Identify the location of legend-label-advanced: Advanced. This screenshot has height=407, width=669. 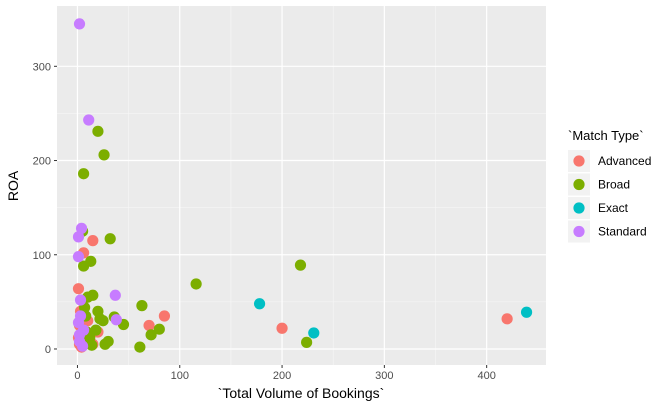
(624, 161).